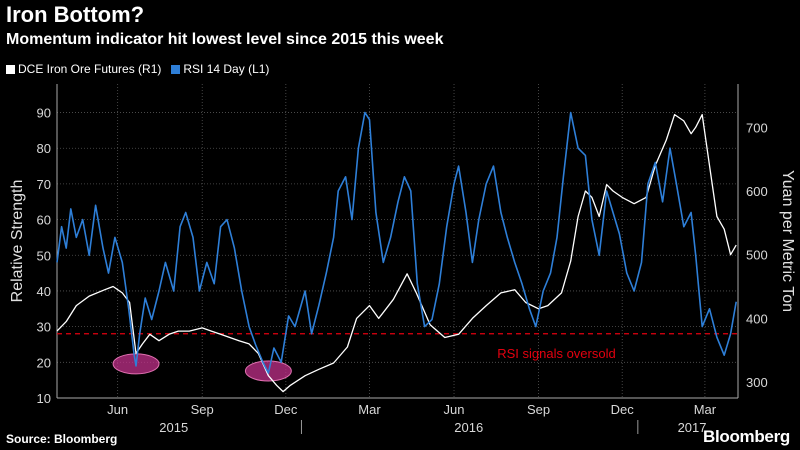 The height and width of the screenshot is (450, 800). I want to click on y-left-tick-label: 60, so click(44, 220).